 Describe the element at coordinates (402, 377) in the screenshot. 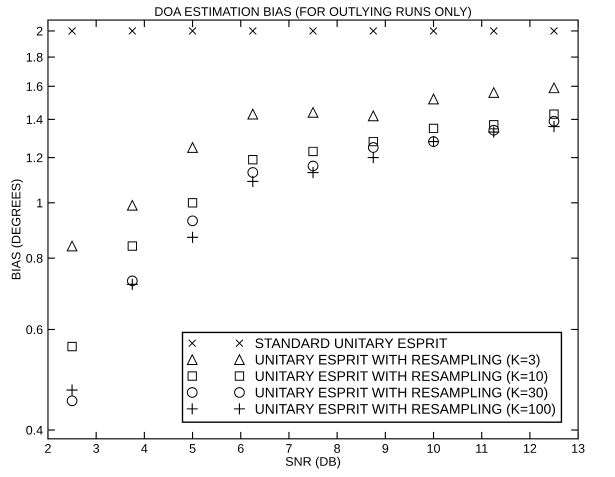

I see `legend-label: UNITARY ESPRIT WITH RESAMPLING (K=10)` at that location.